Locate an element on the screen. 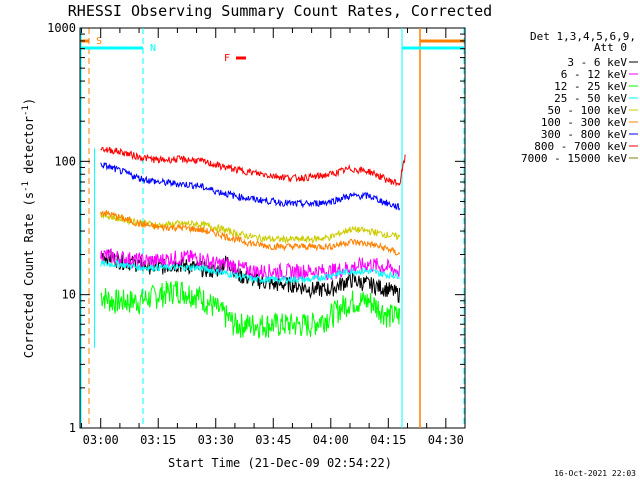  legend-entry-label-6: 300 - 800 keV is located at coordinates (584, 134).